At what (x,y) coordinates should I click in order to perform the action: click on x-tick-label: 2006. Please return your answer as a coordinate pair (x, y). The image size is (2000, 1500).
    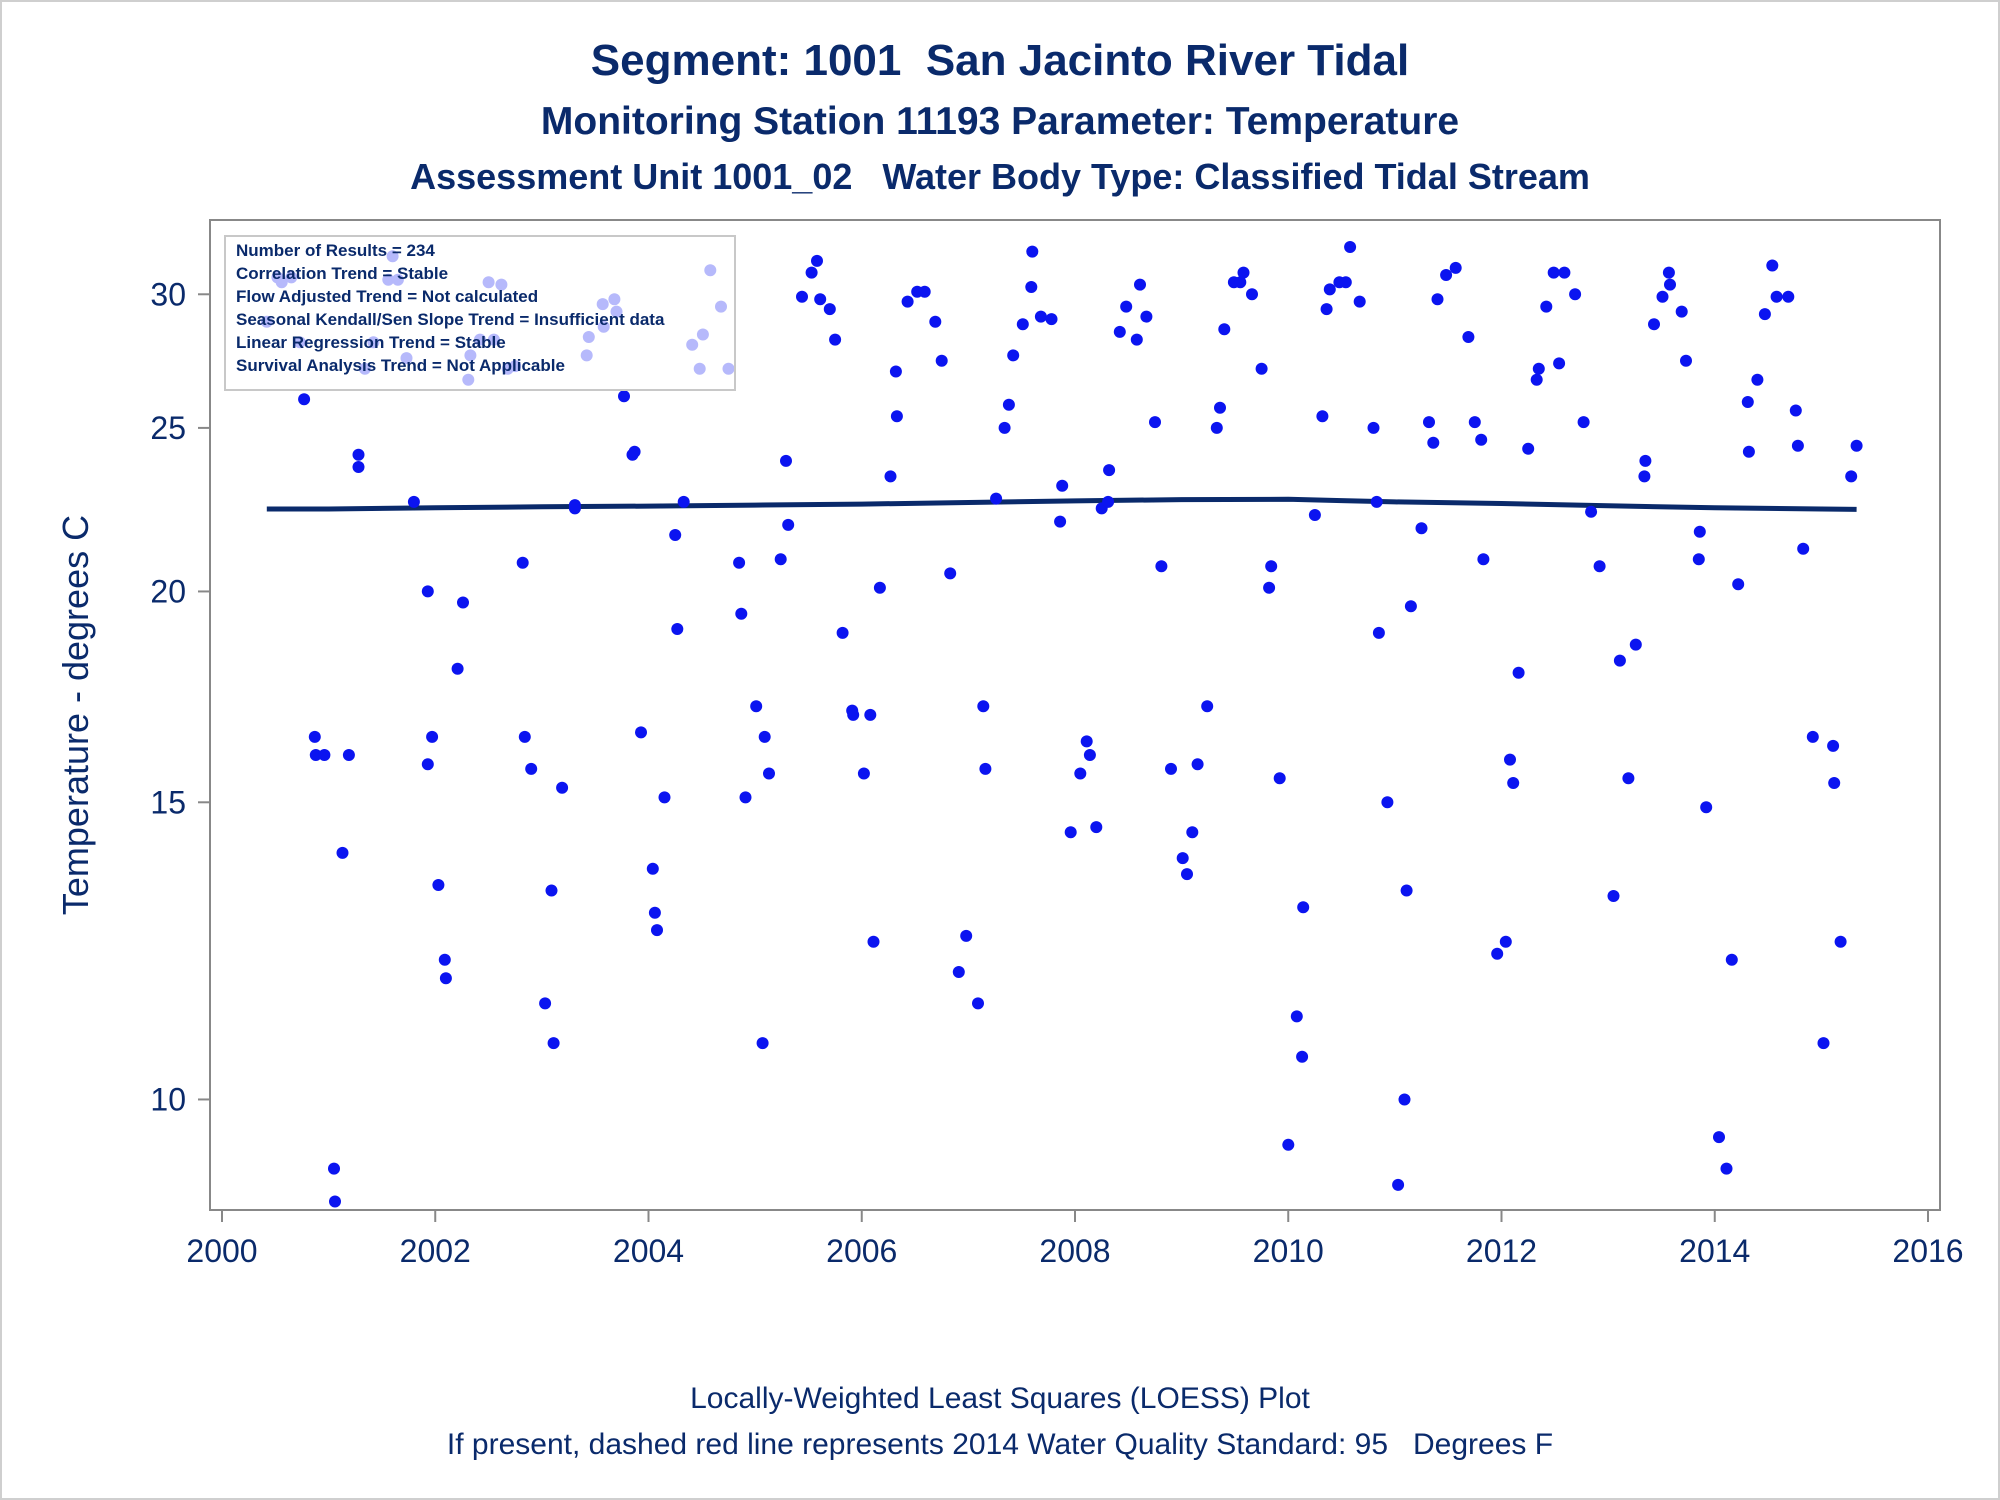
    Looking at the image, I should click on (861, 1251).